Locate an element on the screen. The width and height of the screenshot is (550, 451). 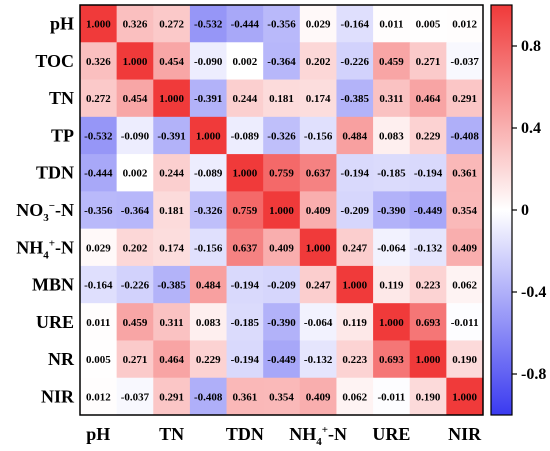
cell-value-label: 0.361 is located at coordinates (244, 397).